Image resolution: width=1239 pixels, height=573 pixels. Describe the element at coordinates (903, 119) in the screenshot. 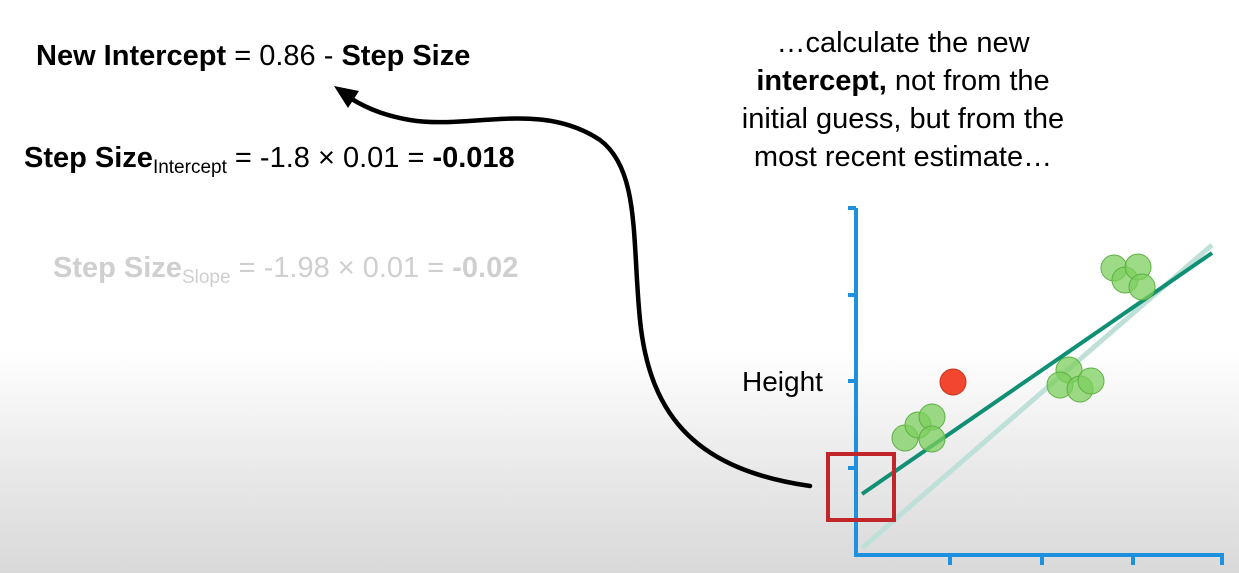

I see `caption-line-3: initial guess, but from the` at that location.